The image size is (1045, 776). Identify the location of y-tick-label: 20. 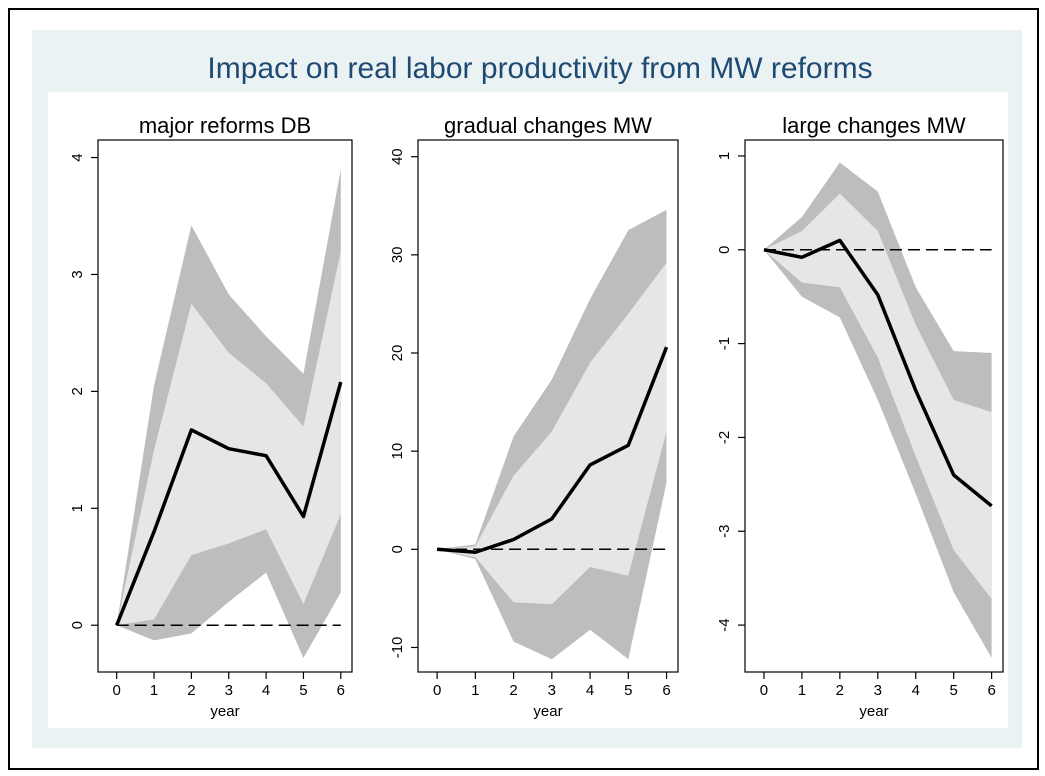
(397, 353).